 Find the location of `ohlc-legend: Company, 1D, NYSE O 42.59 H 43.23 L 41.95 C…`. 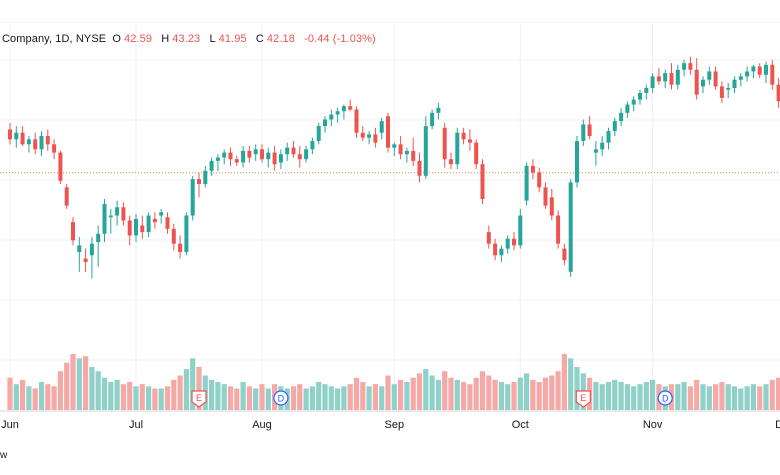

ohlc-legend: Company, 1D, NYSE O 42.59 H 43.23 L 41.95 C… is located at coordinates (190, 39).